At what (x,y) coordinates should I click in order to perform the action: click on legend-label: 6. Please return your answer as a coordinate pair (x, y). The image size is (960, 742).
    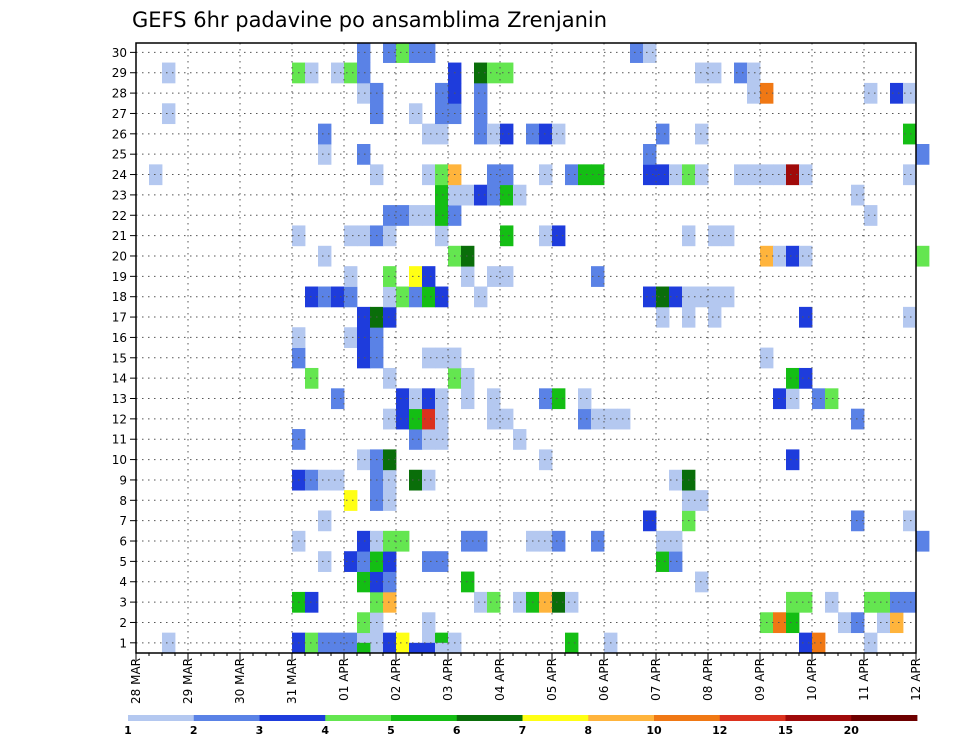
    Looking at the image, I should click on (457, 730).